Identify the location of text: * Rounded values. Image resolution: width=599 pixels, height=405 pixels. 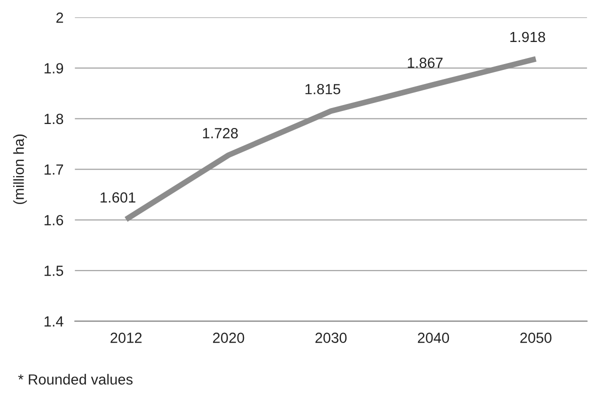
(75, 379).